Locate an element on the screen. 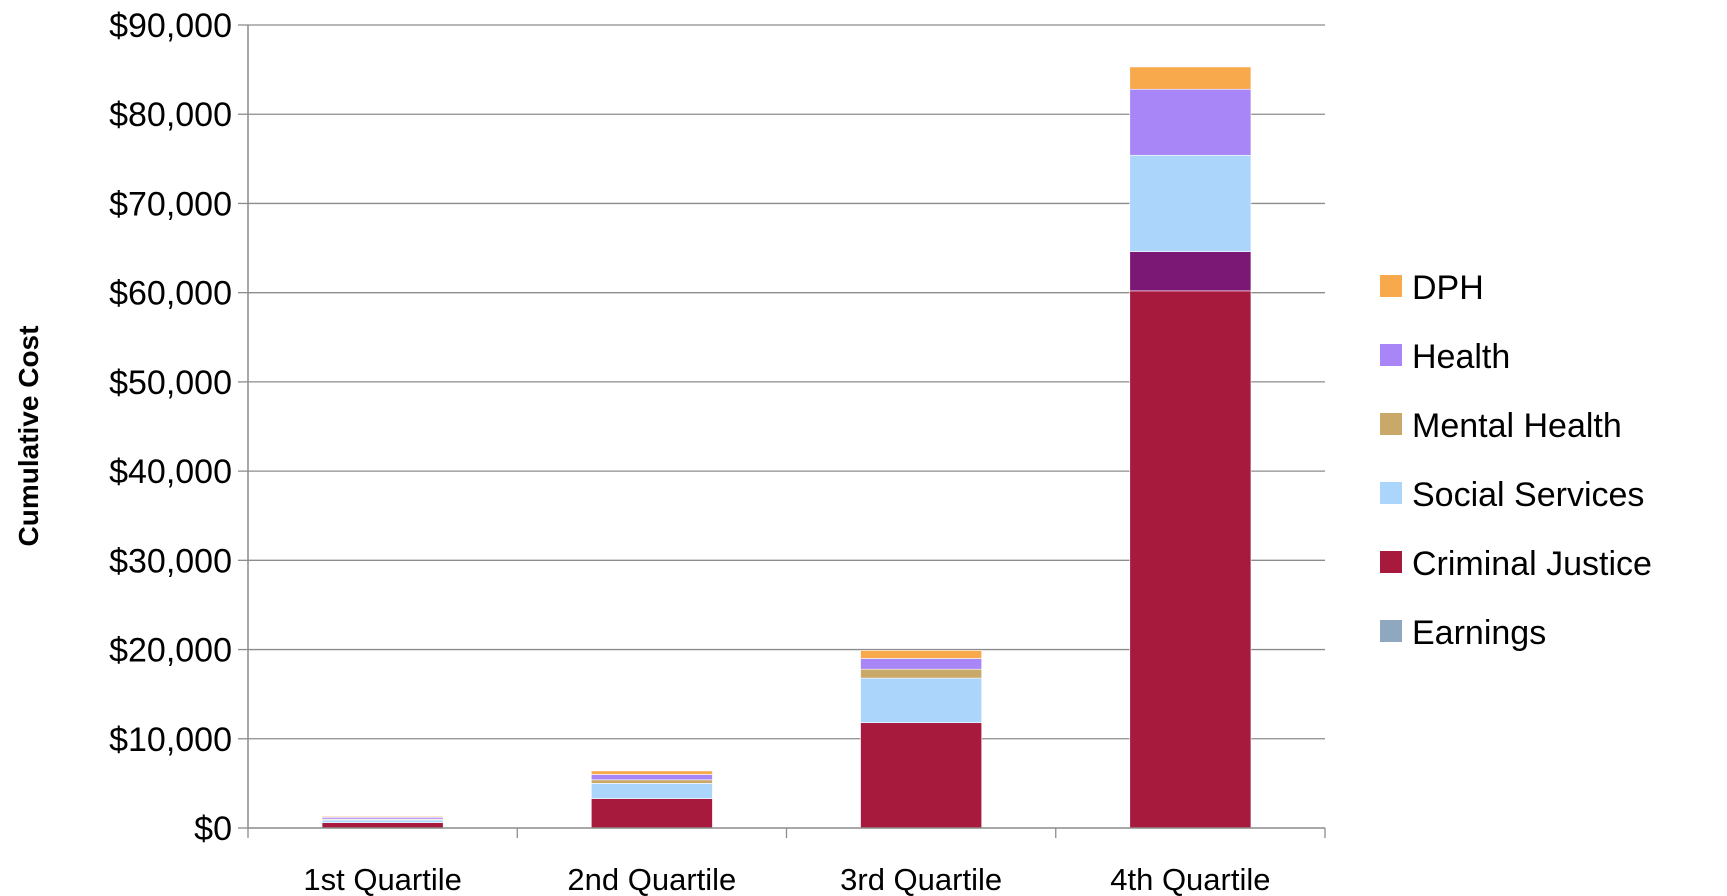  legend-label: Criminal Justice is located at coordinates (1532, 564).